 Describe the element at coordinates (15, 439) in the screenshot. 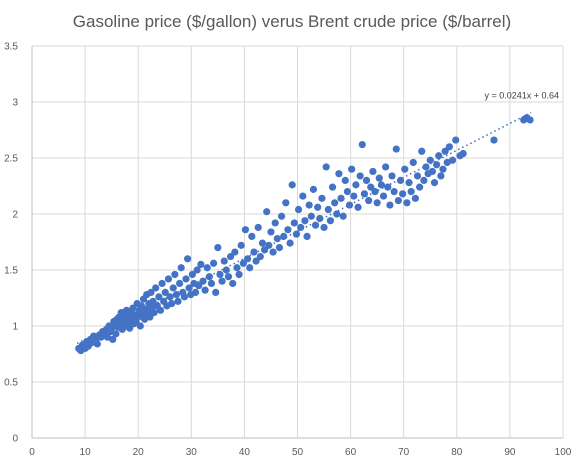

I see `y-tick-label: 0` at that location.